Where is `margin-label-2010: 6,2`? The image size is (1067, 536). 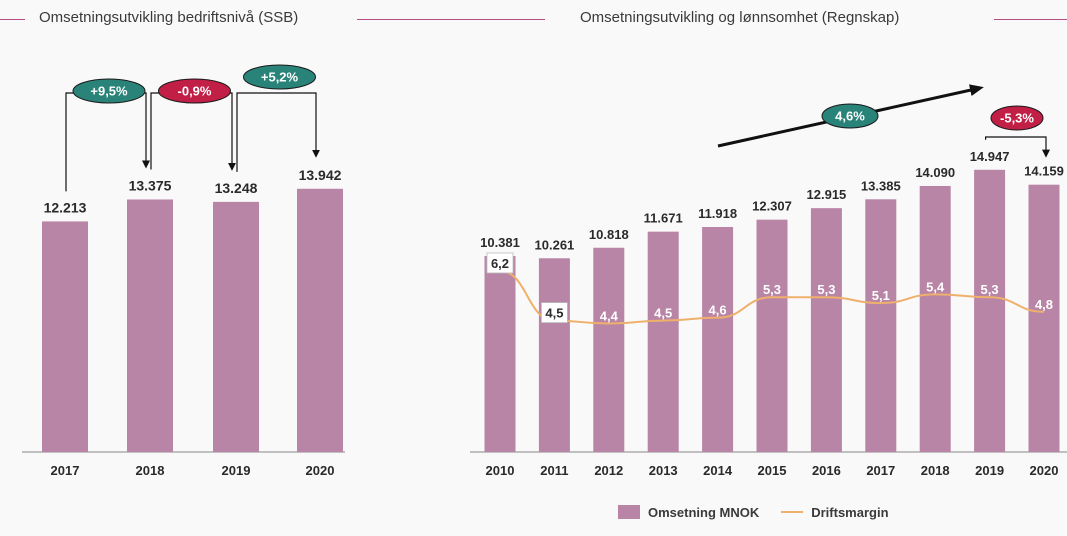
margin-label-2010: 6,2 is located at coordinates (500, 263).